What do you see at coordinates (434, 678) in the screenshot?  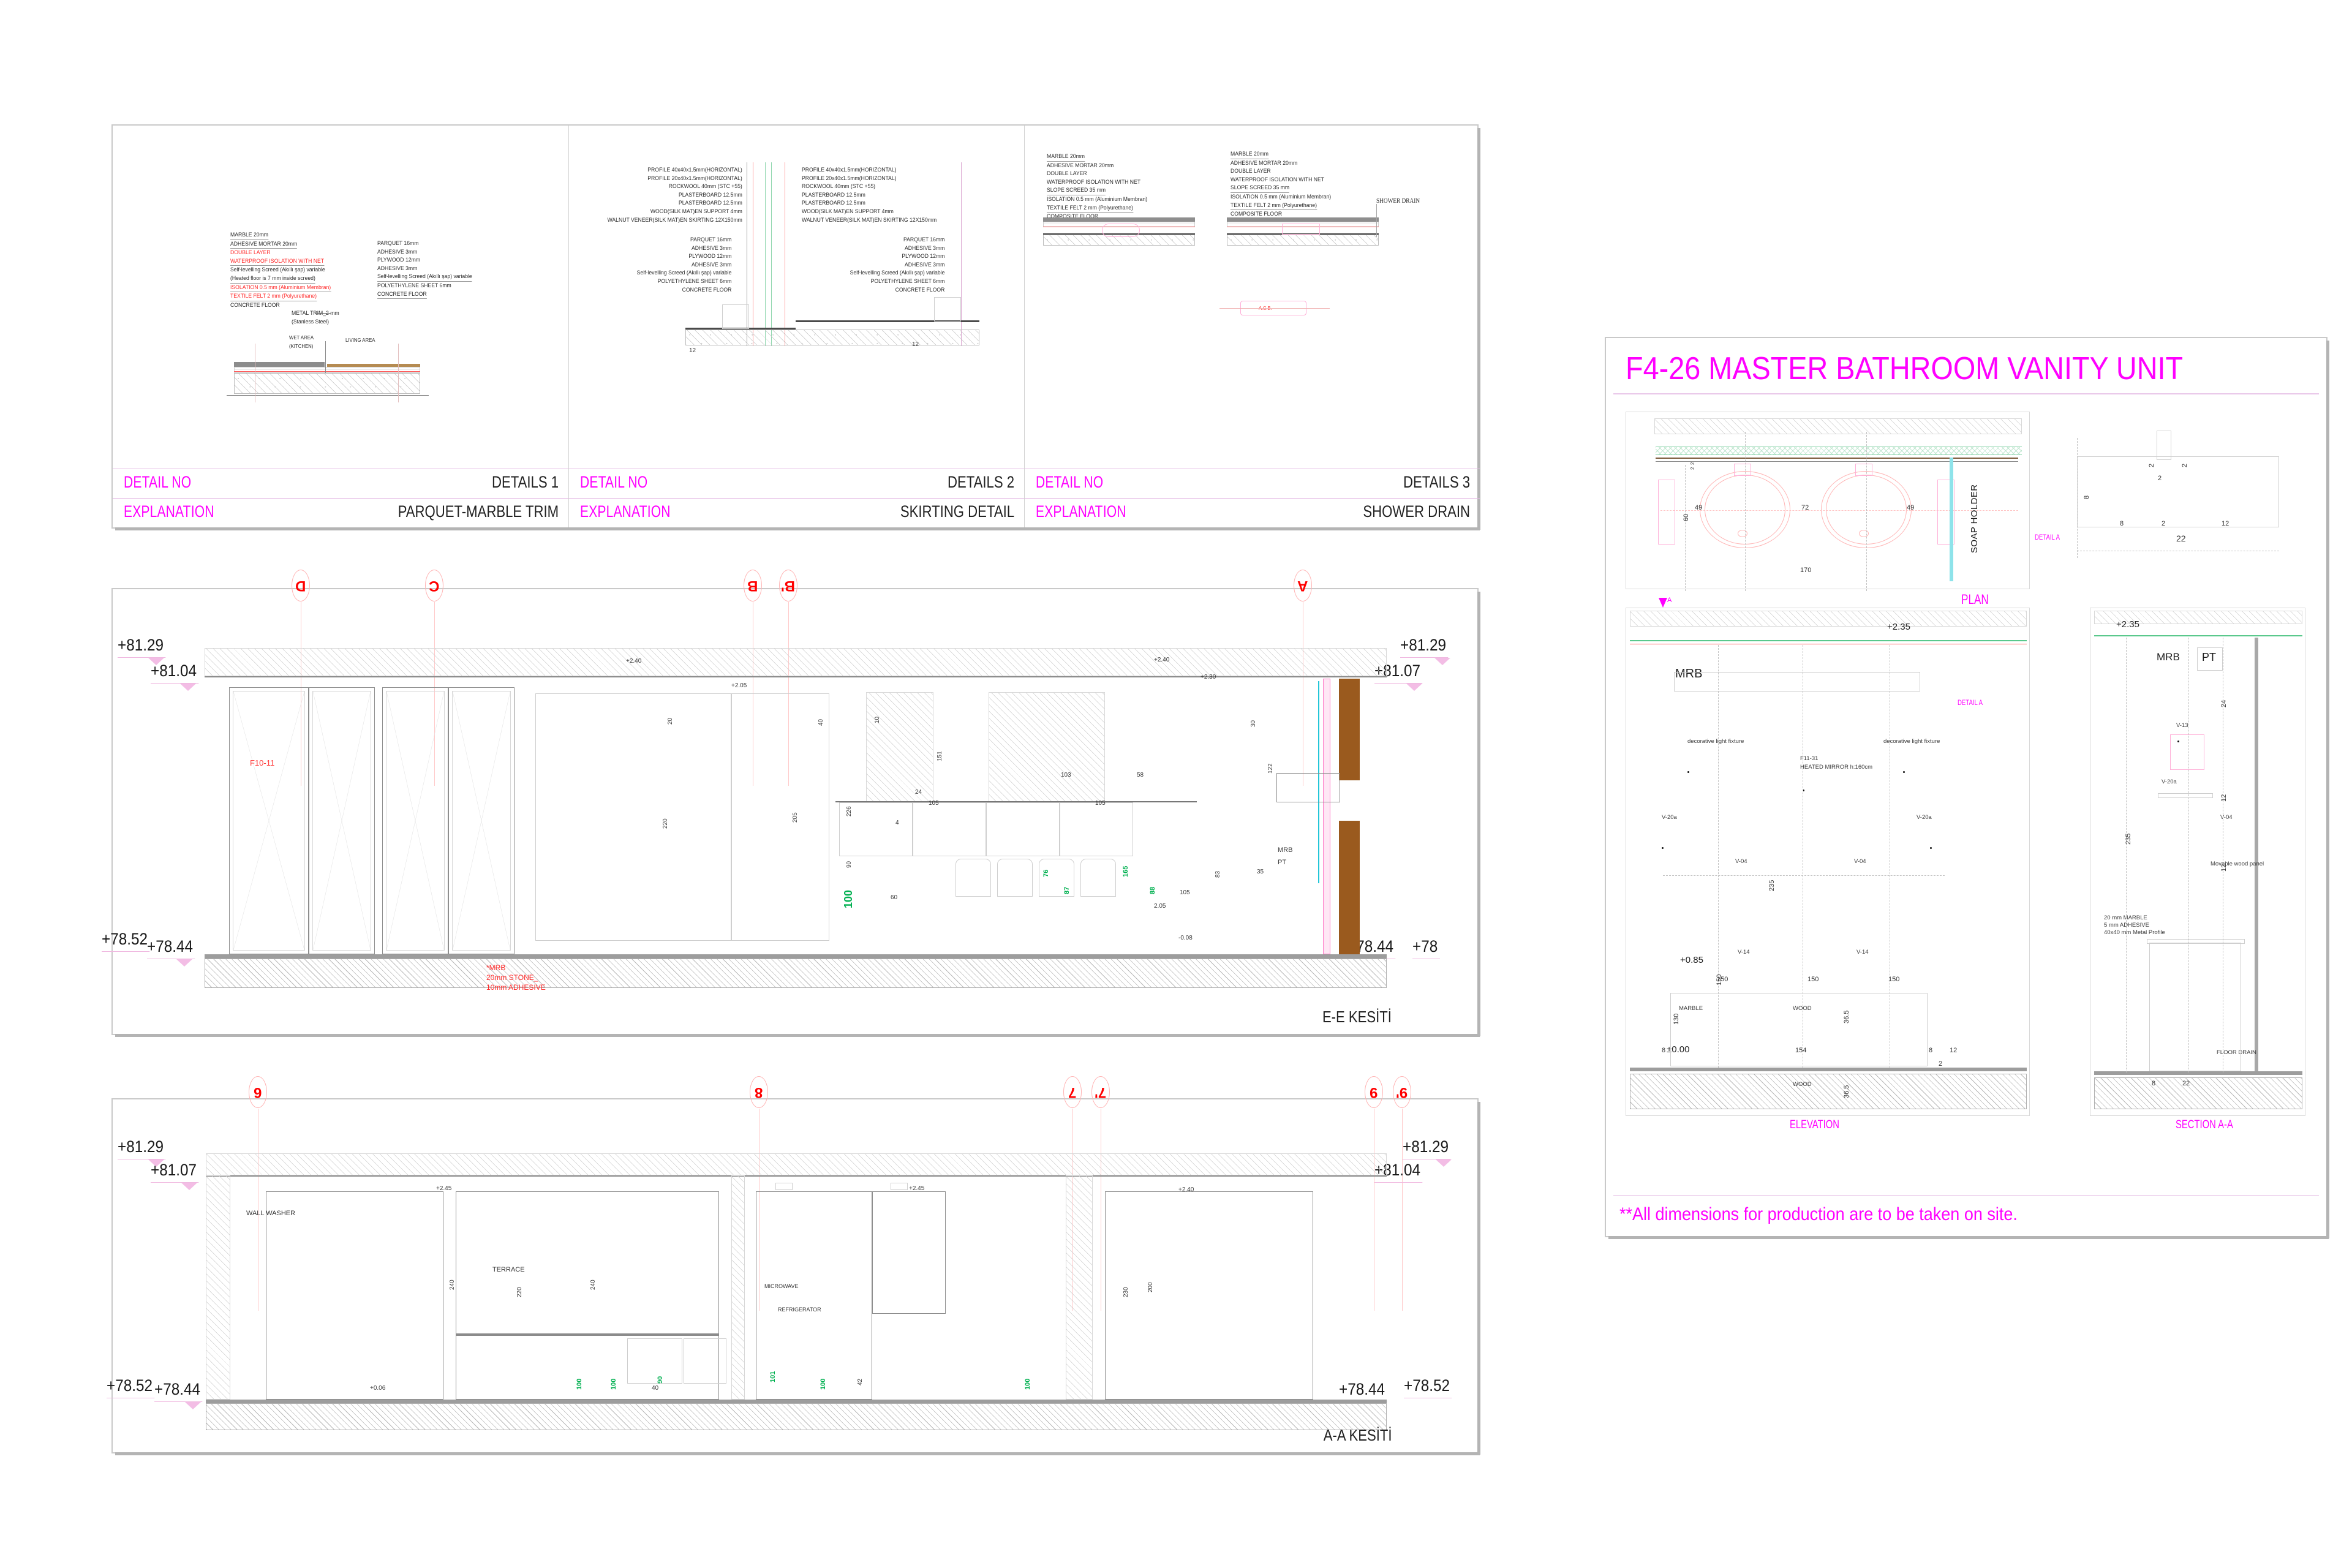 I see `grid-bubble-c: C` at bounding box center [434, 678].